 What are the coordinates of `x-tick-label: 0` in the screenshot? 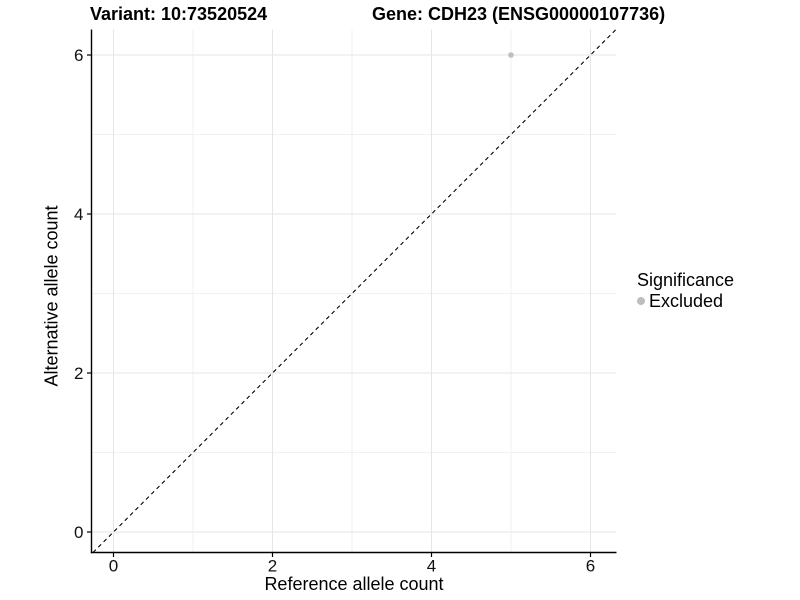 It's located at (113, 566).